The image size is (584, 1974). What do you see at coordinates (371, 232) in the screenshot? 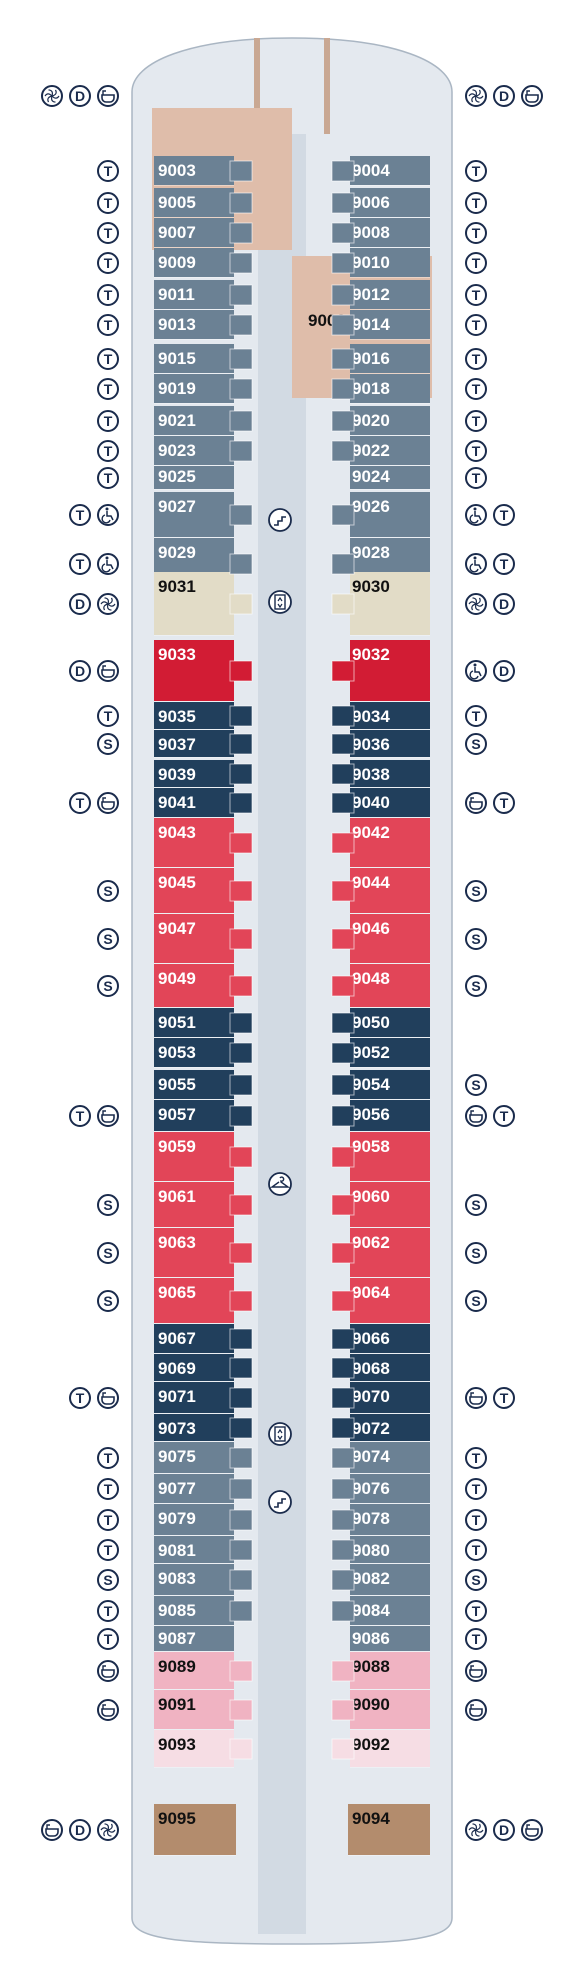
I see `cabin-number: 9008` at bounding box center [371, 232].